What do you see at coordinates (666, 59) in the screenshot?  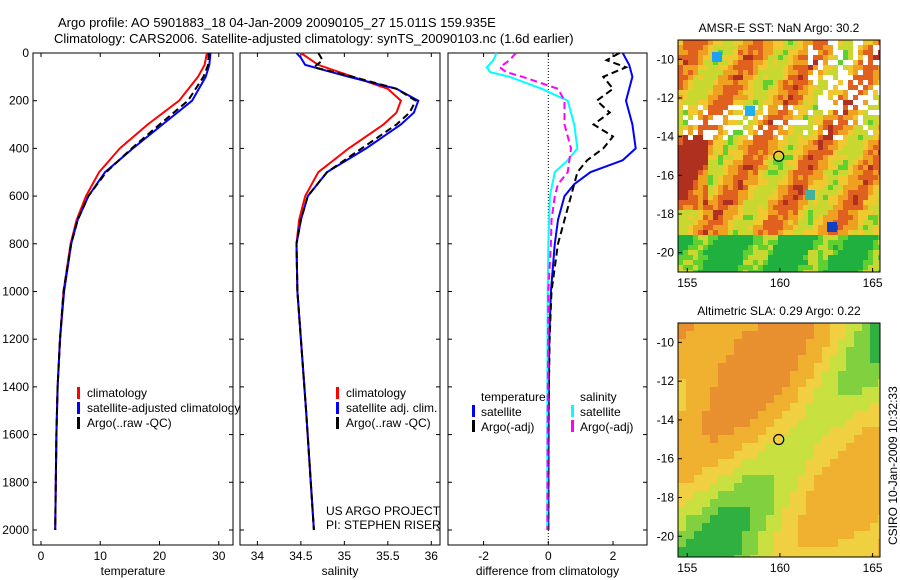 I see `y-tick-label: -10` at bounding box center [666, 59].